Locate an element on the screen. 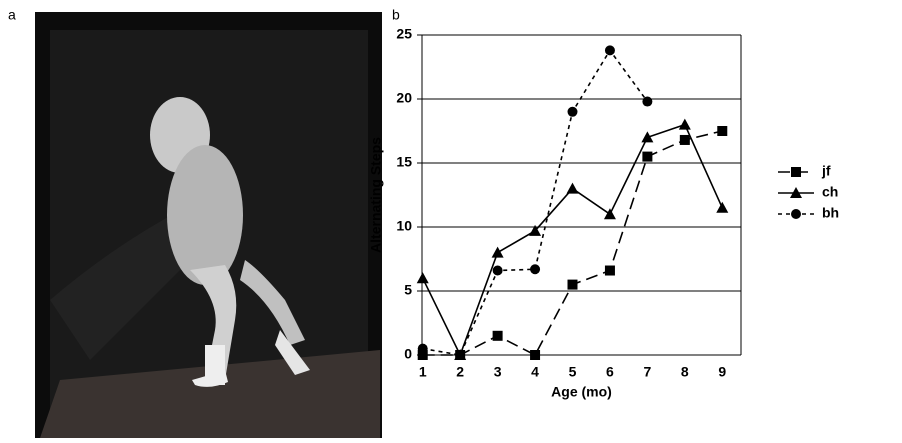  x-tick-label: 8 is located at coordinates (685, 372).